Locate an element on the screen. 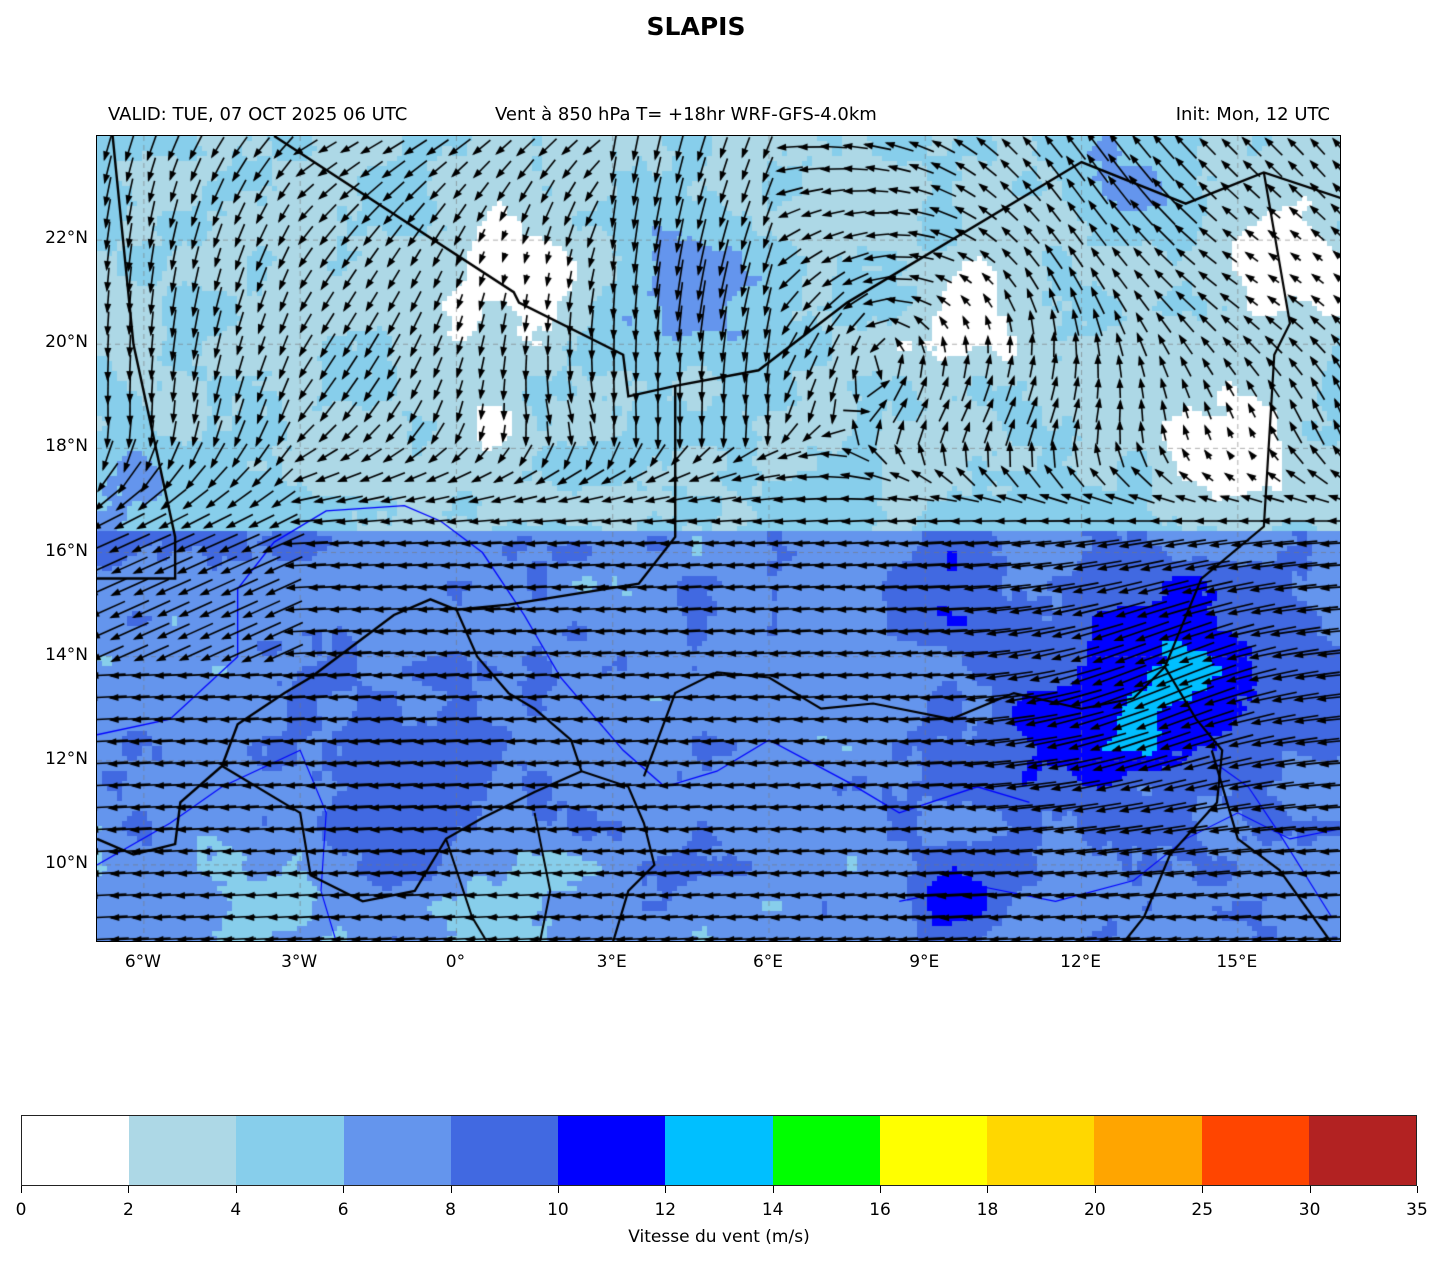 The height and width of the screenshot is (1264, 1444). lon-tick-label: 6°W is located at coordinates (142, 962).